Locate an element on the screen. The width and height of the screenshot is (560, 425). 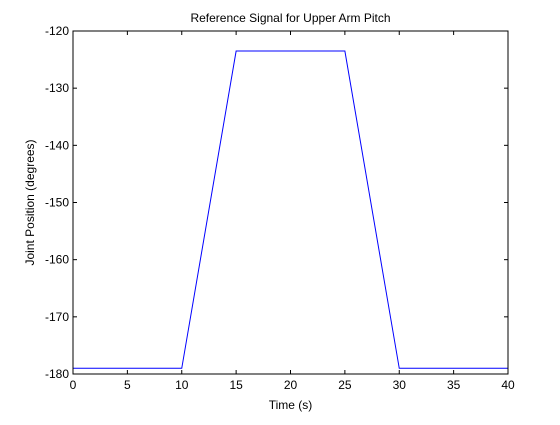
y-tick-label: -140 is located at coordinates (57, 145).